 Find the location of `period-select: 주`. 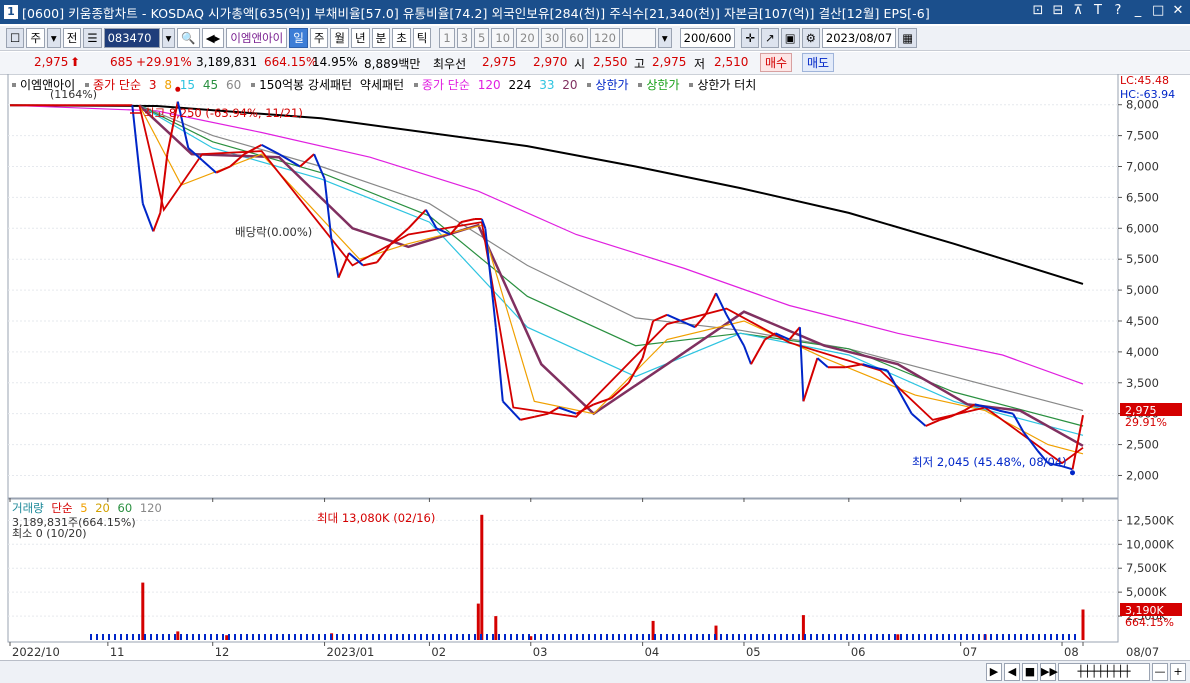

period-select: 주 is located at coordinates (35, 38).